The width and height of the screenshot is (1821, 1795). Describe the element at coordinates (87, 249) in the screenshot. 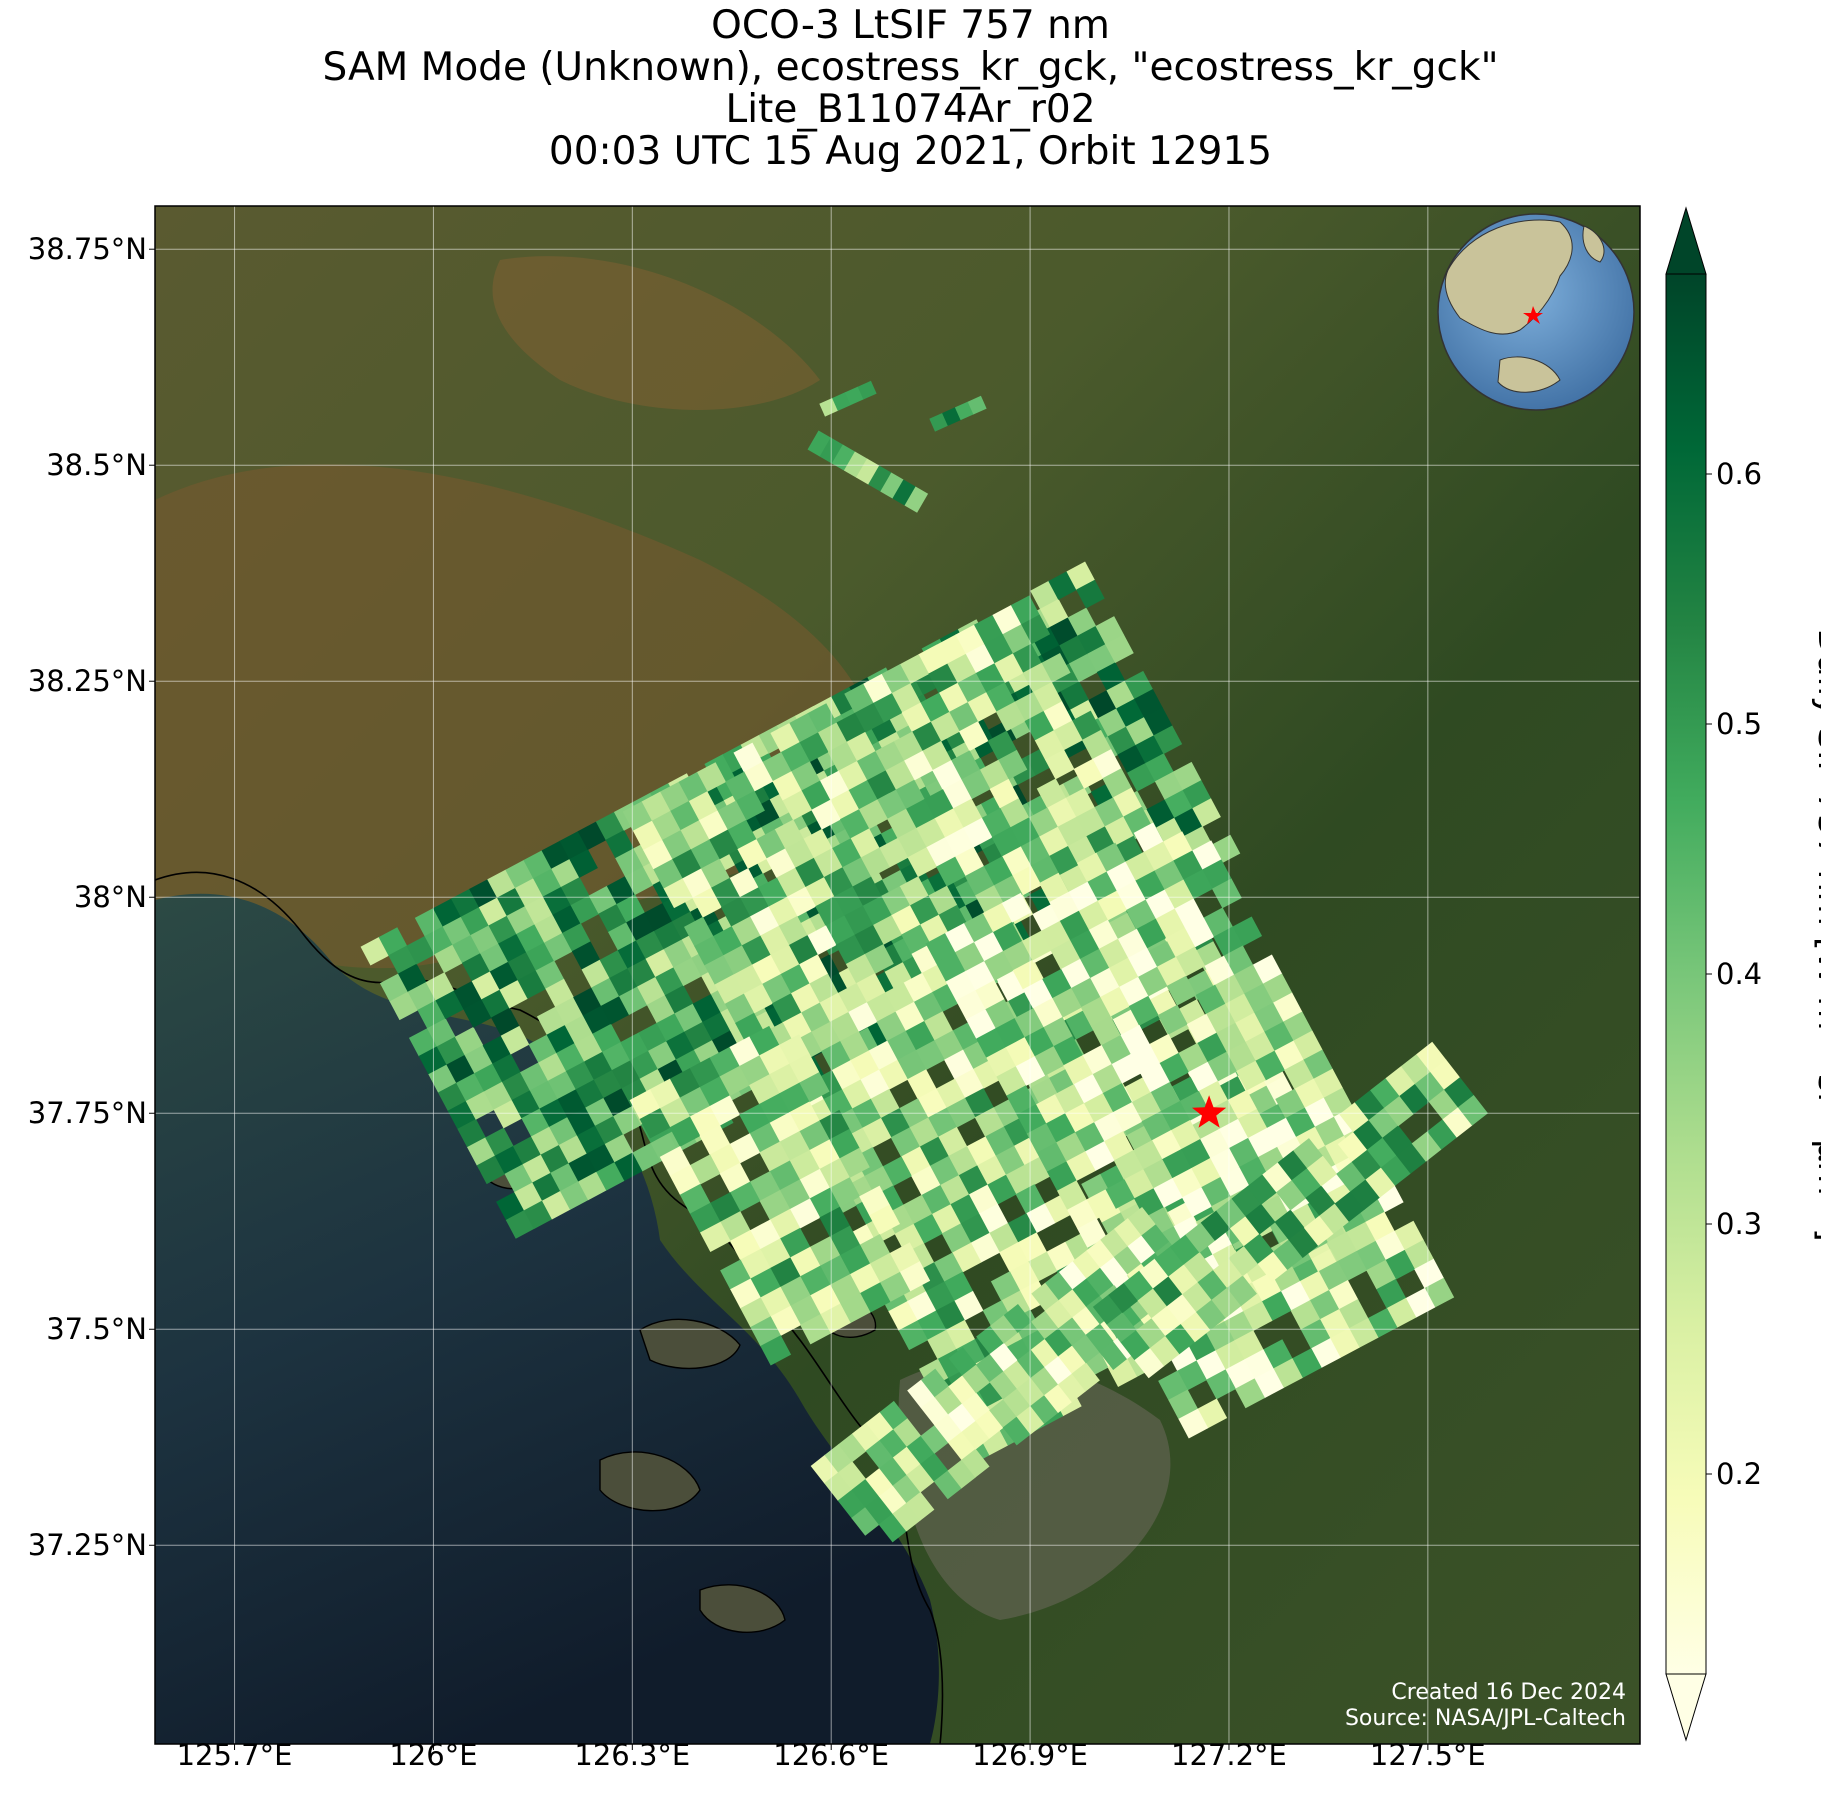

I see `lat-tick-label: 38.75°N` at that location.